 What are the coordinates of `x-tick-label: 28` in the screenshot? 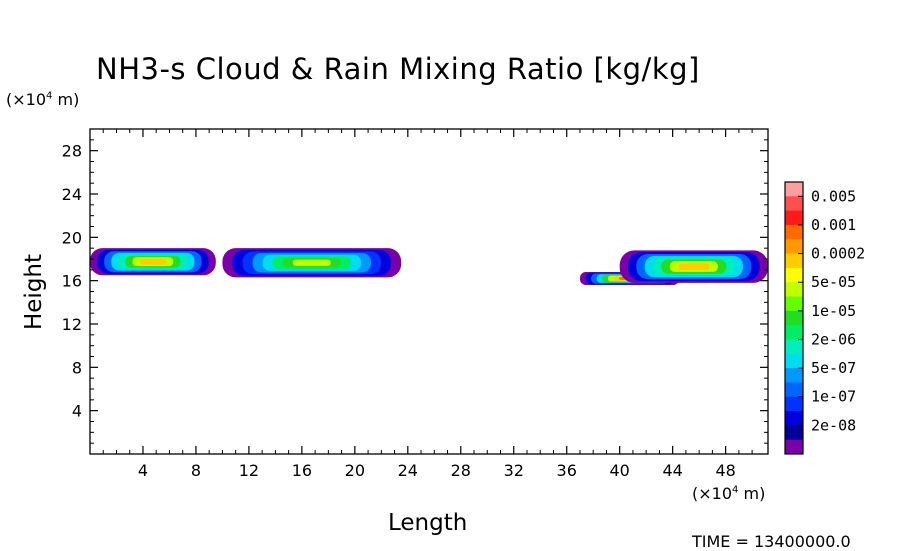 It's located at (461, 470).